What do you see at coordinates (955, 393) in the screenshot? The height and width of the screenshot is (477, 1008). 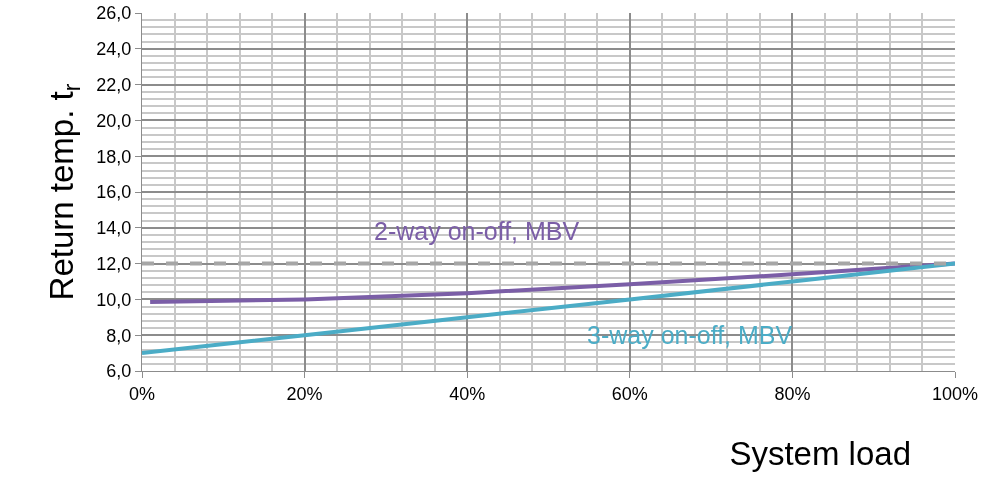 I see `x-tick-label: 100%` at bounding box center [955, 393].